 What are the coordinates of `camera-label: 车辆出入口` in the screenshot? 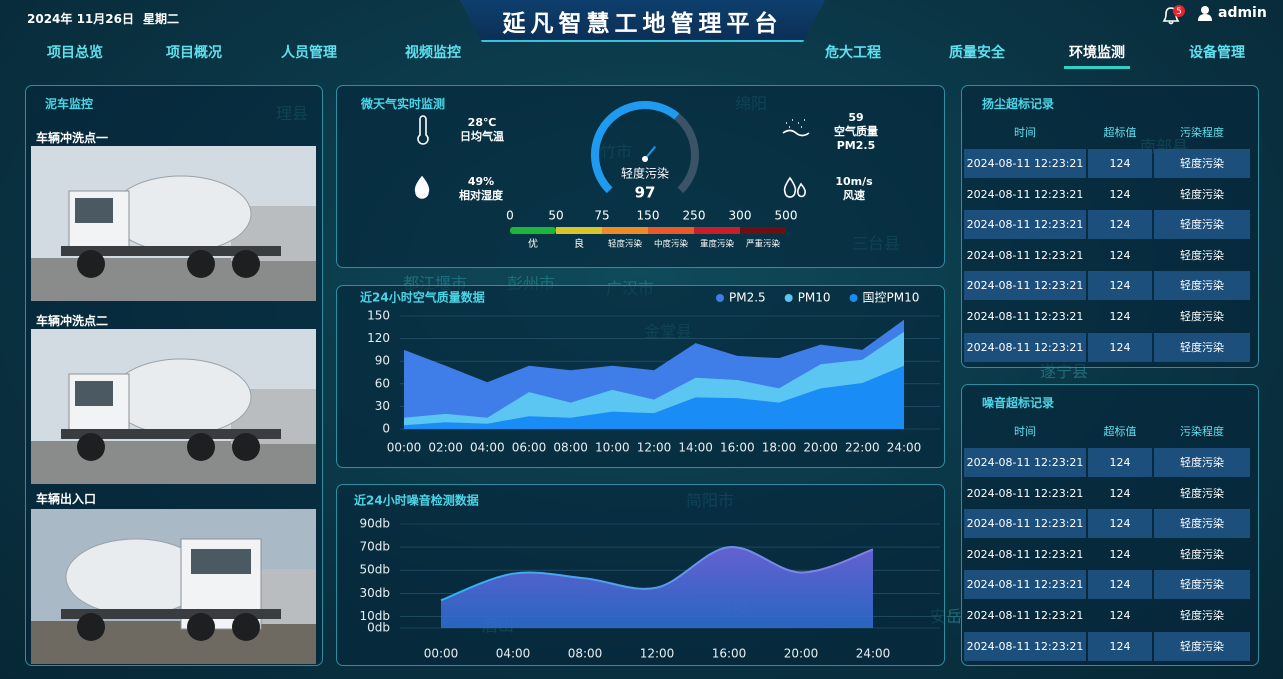 It's located at (66, 499).